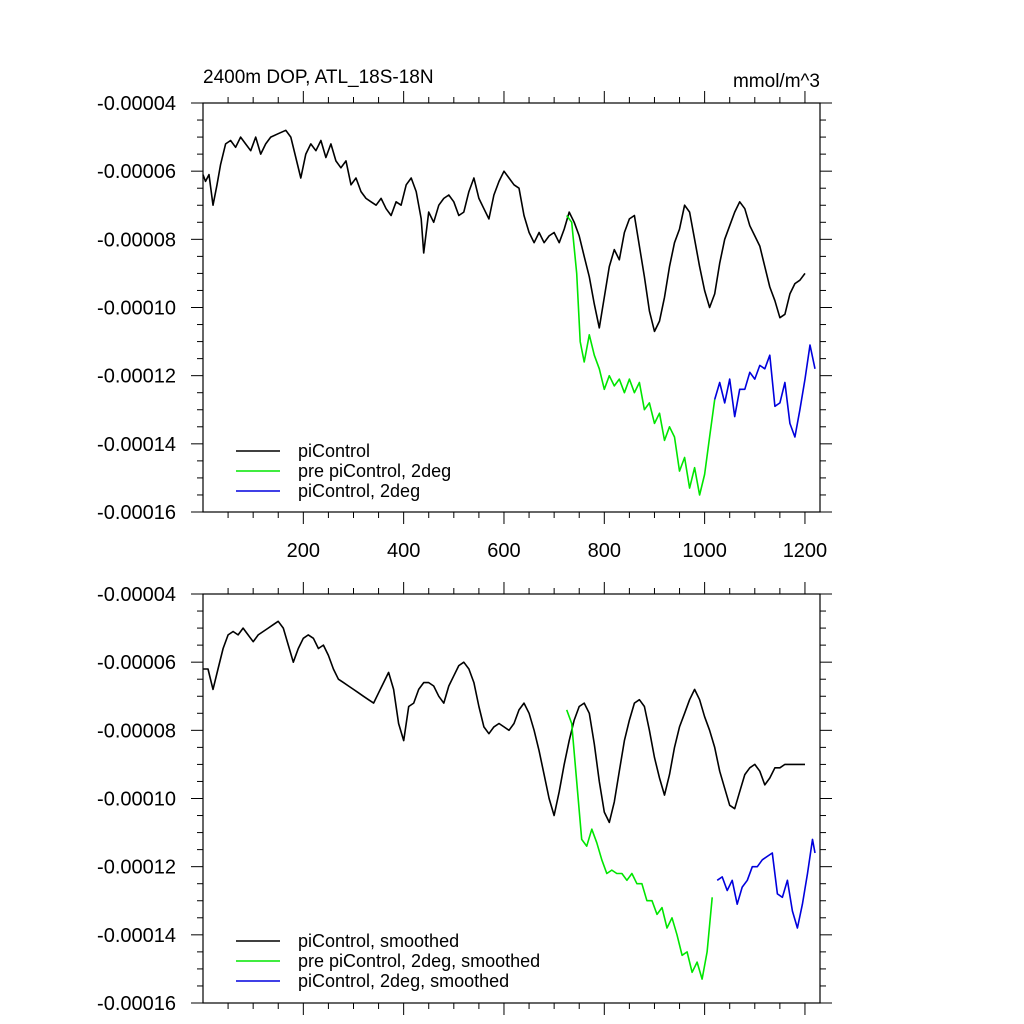 This screenshot has height=1024, width=1024. I want to click on legend-label: piControl, smoothed, so click(378, 941).